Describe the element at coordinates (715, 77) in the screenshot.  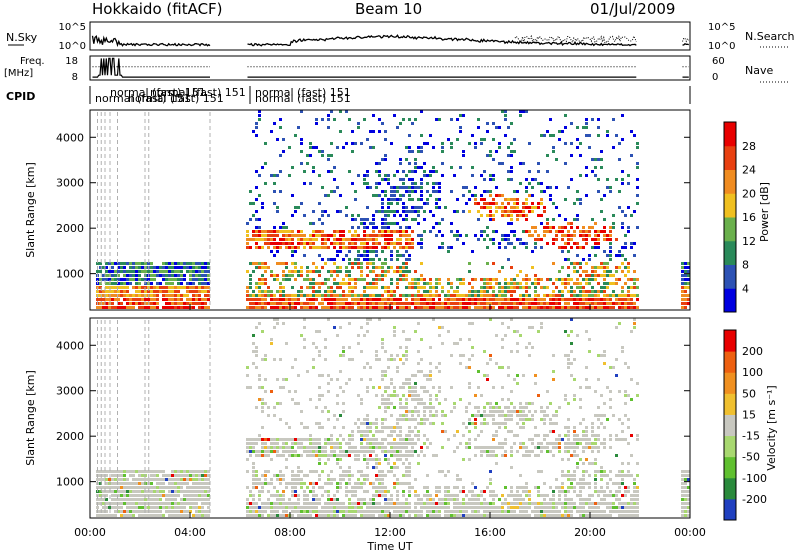
I see `nave-tick-bottom: 0` at that location.